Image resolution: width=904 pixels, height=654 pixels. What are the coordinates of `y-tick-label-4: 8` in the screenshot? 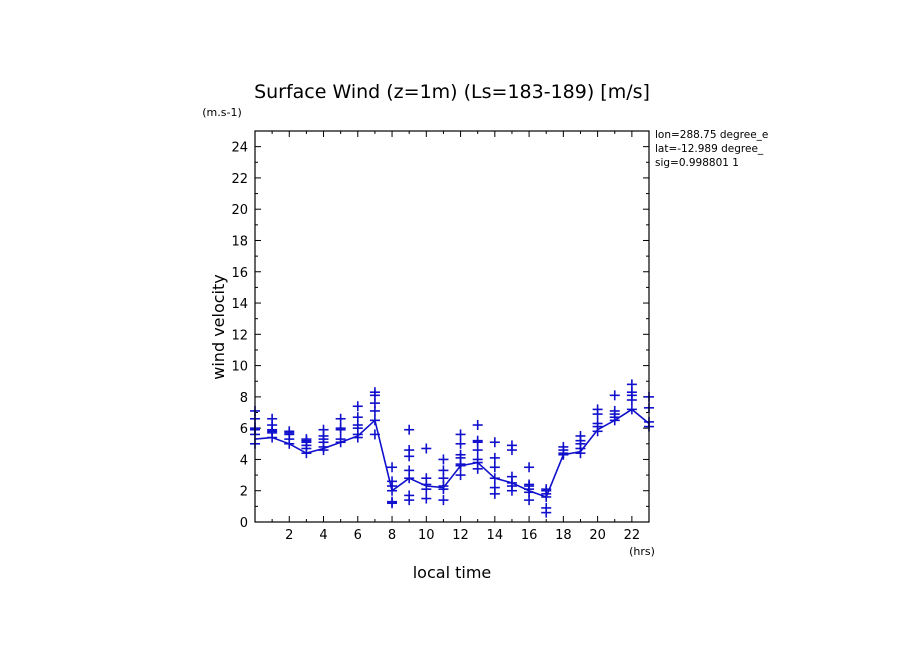 It's located at (244, 398).